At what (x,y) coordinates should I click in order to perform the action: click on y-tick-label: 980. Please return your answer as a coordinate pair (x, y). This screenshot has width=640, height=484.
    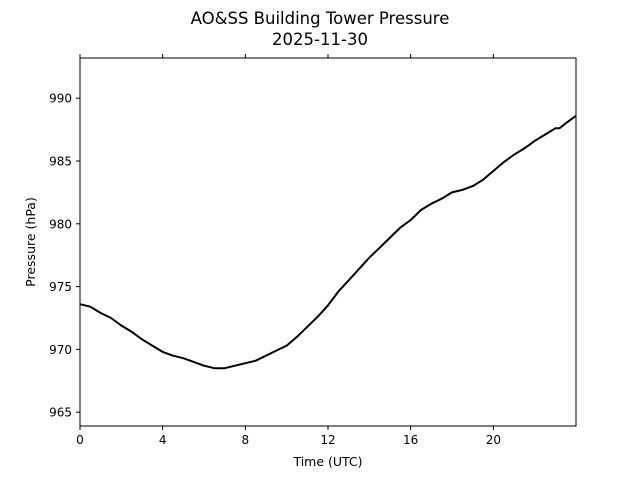
    Looking at the image, I should click on (60, 224).